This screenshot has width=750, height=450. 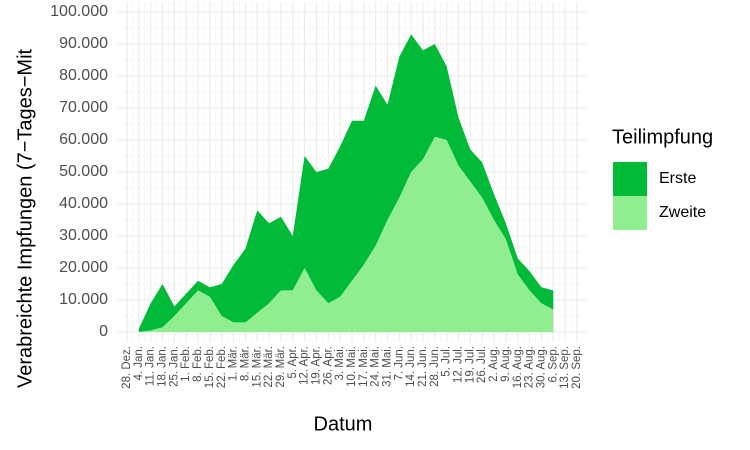 What do you see at coordinates (328, 365) in the screenshot?
I see `x-tick-label: 26. Apr.` at bounding box center [328, 365].